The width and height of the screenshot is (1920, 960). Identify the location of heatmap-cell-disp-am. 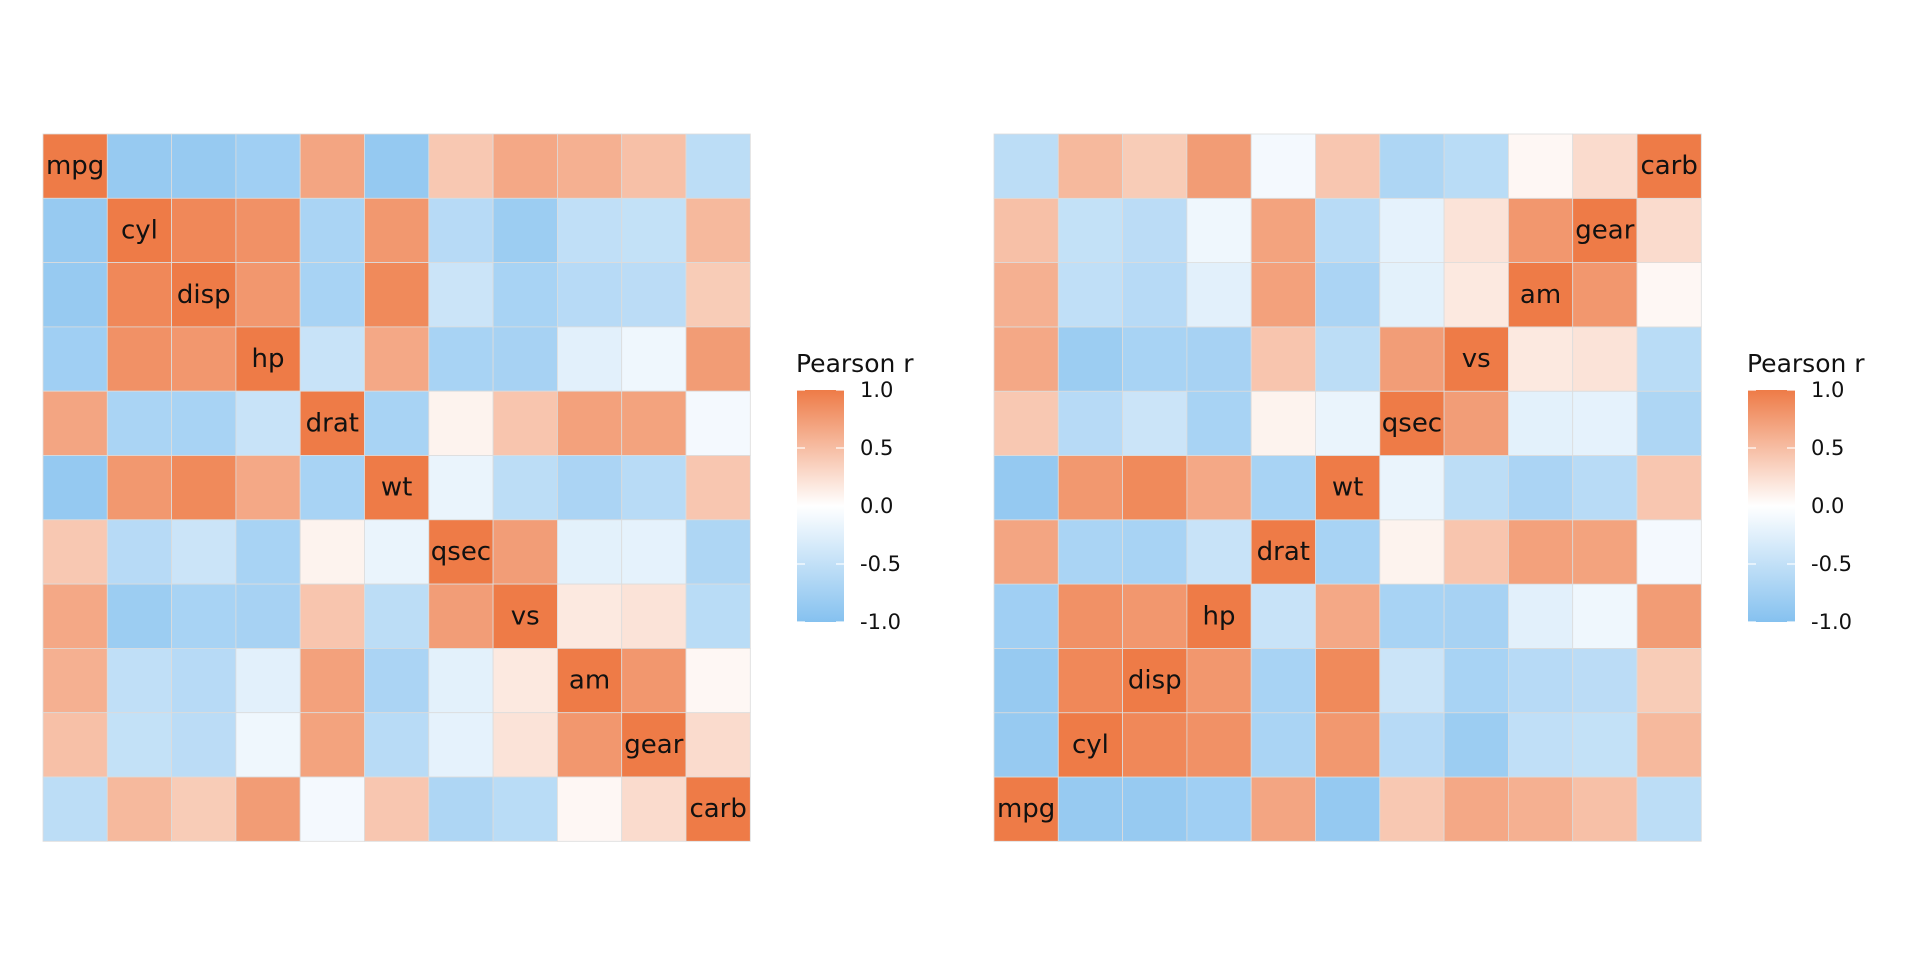
(590, 295).